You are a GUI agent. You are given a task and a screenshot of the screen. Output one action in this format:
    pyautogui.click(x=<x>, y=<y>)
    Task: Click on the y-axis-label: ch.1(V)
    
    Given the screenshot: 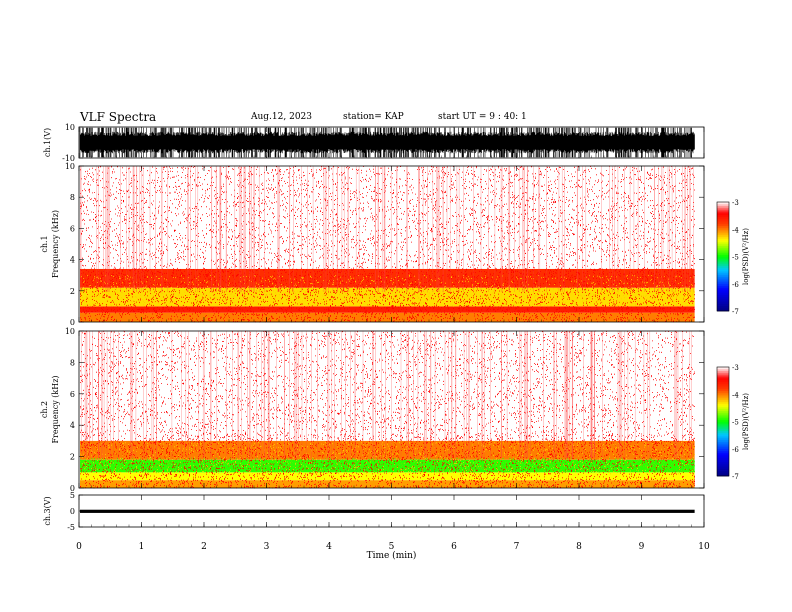 What is the action you would take?
    pyautogui.click(x=47, y=142)
    